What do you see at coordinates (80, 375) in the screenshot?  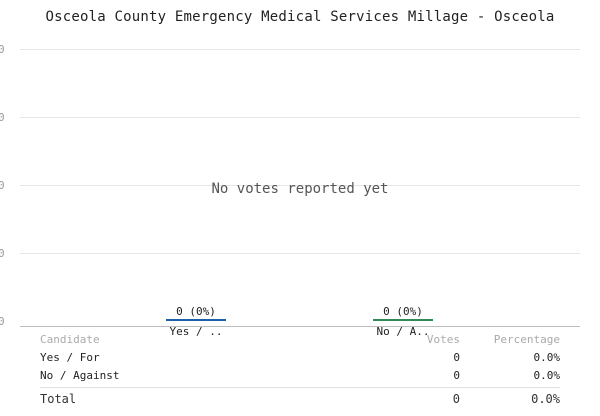 I see `candidate-name: No / Against` at bounding box center [80, 375].